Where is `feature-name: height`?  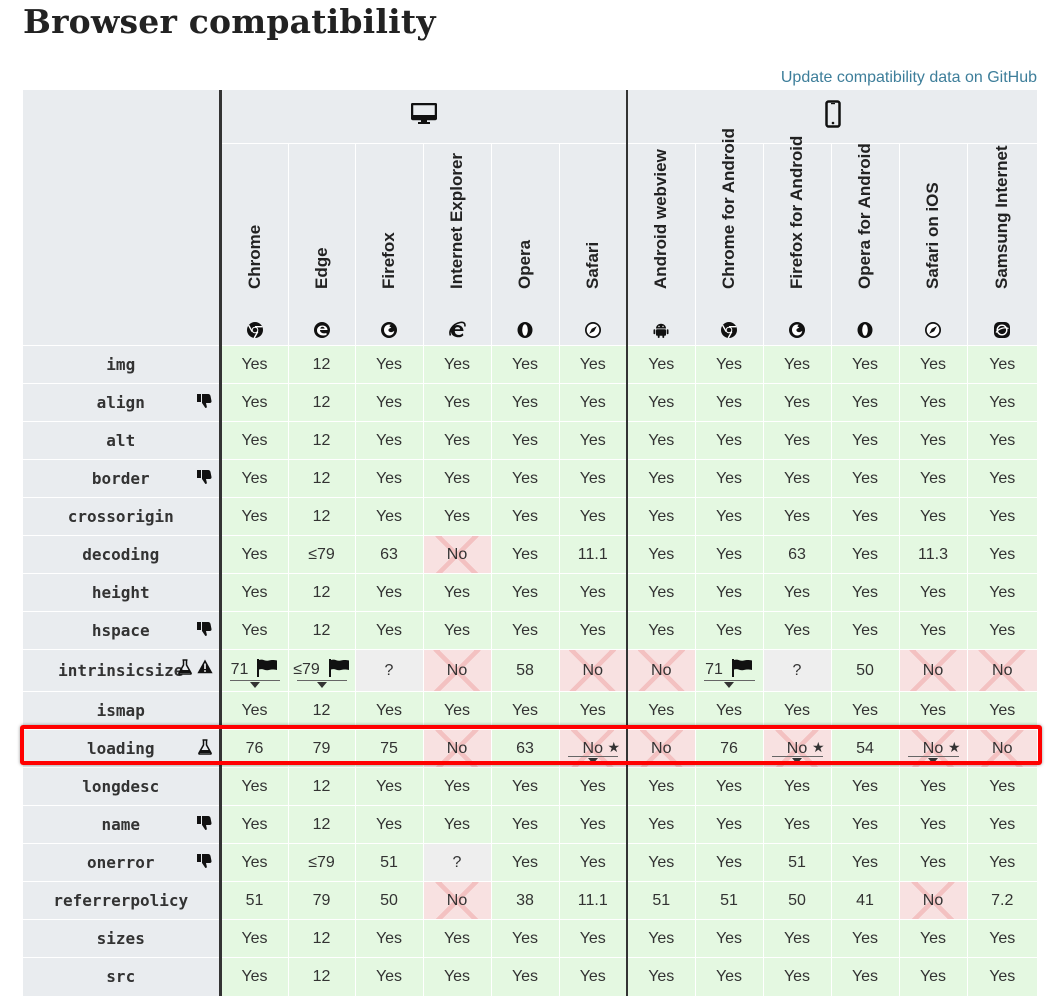
feature-name: height is located at coordinates (120, 592).